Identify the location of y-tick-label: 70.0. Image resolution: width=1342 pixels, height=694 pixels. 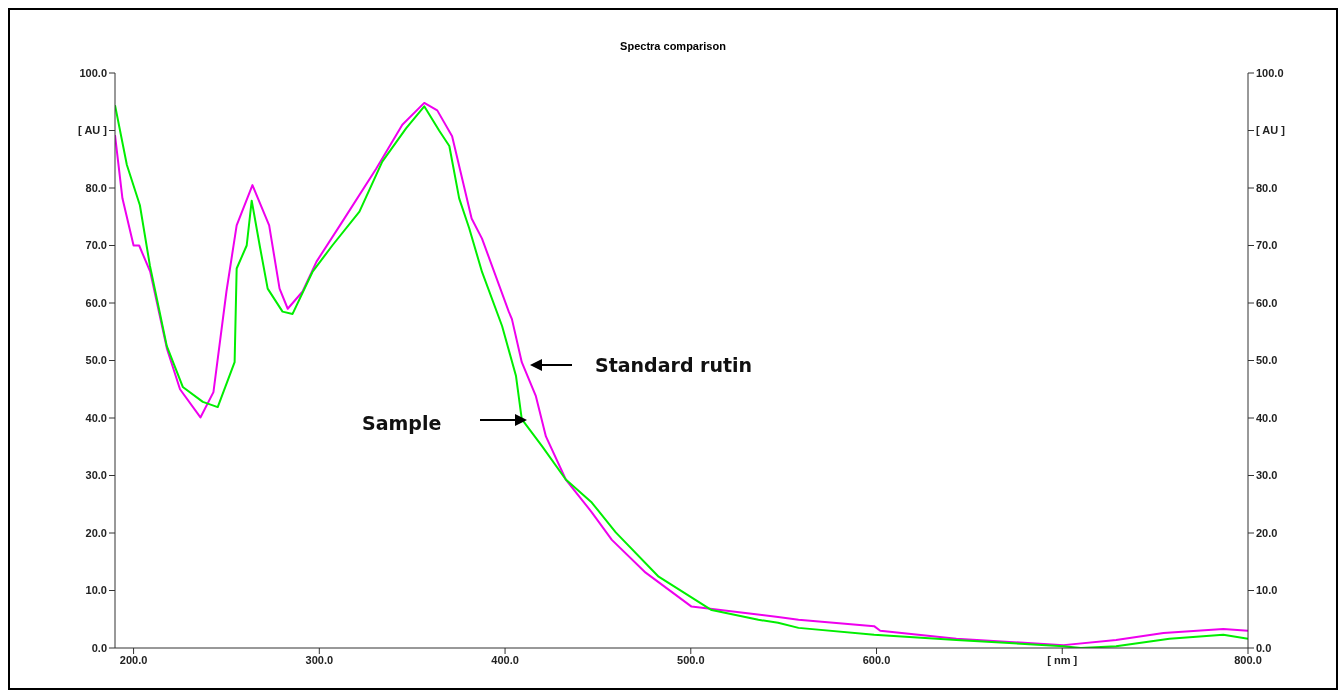
(96, 245).